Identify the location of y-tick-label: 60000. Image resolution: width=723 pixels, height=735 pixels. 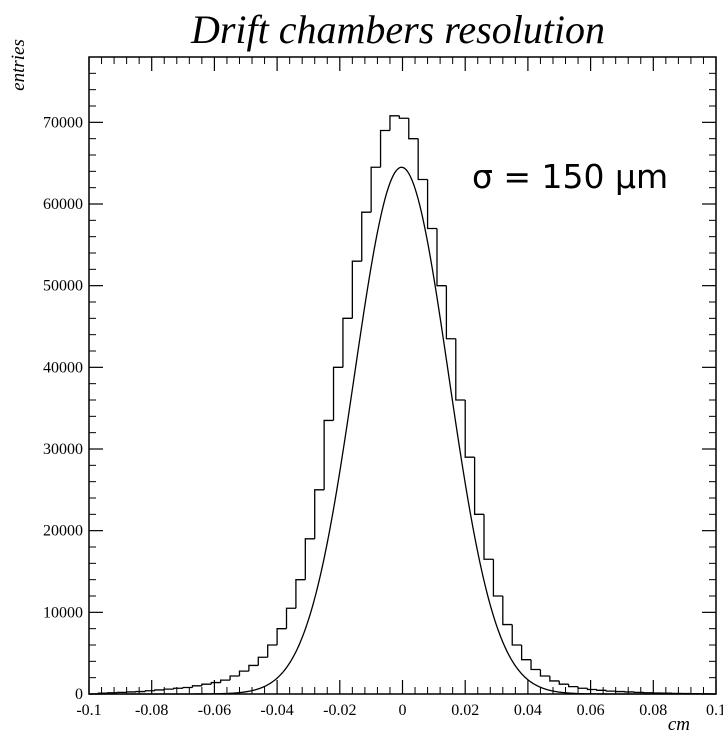
(63, 204).